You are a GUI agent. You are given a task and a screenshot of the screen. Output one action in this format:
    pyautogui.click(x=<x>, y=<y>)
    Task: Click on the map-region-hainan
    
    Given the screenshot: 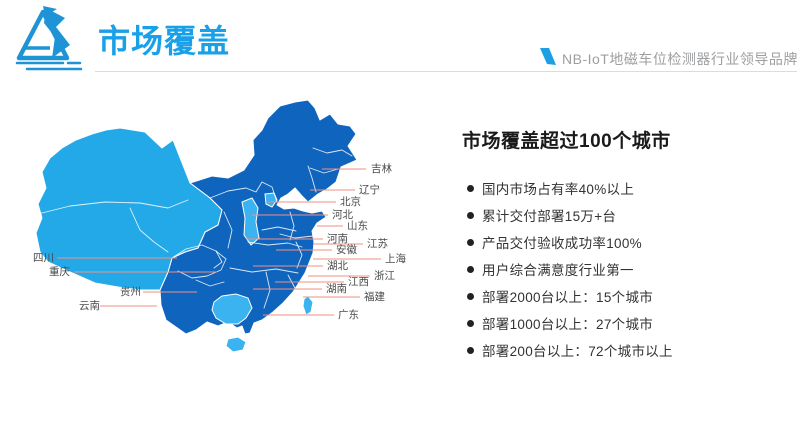 What is the action you would take?
    pyautogui.click(x=236, y=344)
    